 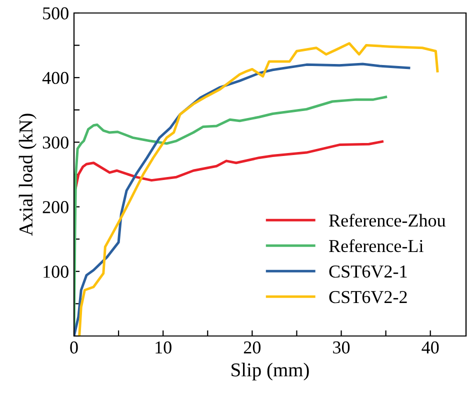 What do you see at coordinates (55, 13) in the screenshot?
I see `y-tick-label: 500` at bounding box center [55, 13].